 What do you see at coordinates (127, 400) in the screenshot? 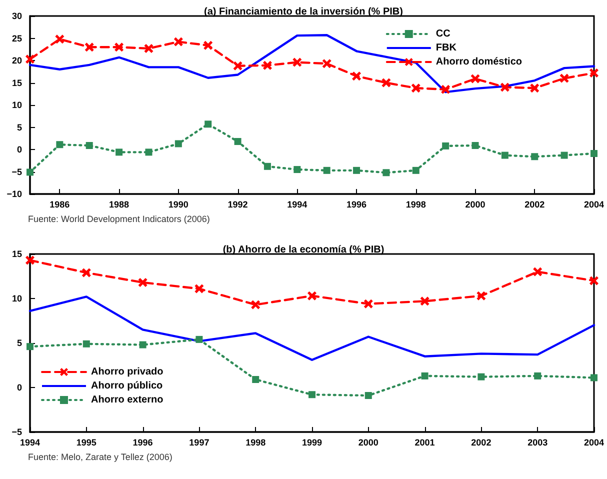
I see `legend-label: Ahorro externo` at bounding box center [127, 400].